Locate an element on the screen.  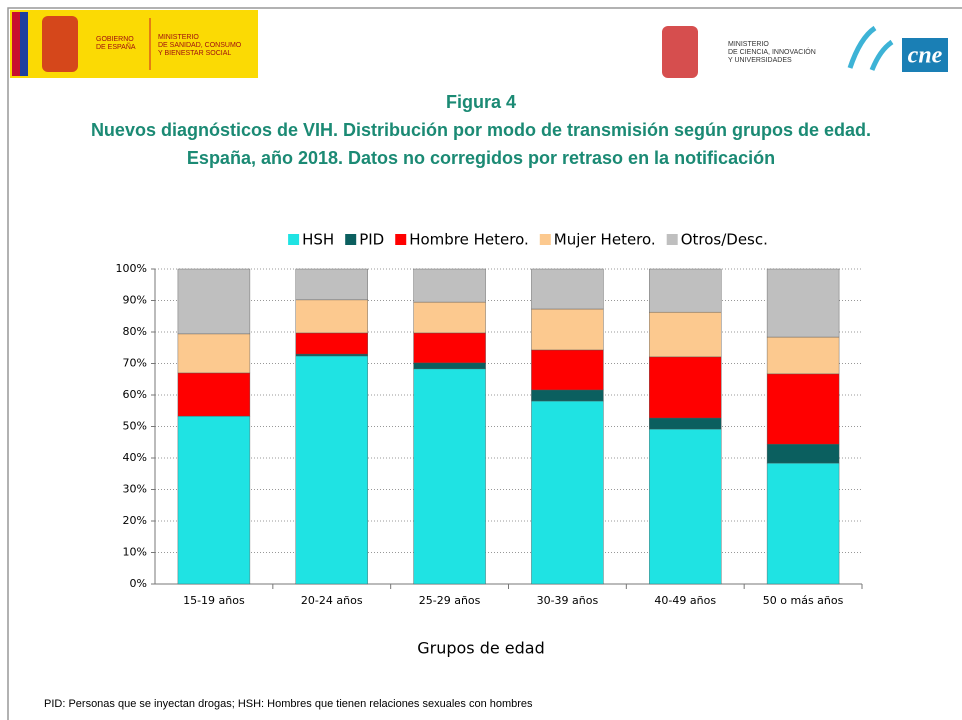
x-axis-title: Grupos de edad is located at coordinates (481, 648).